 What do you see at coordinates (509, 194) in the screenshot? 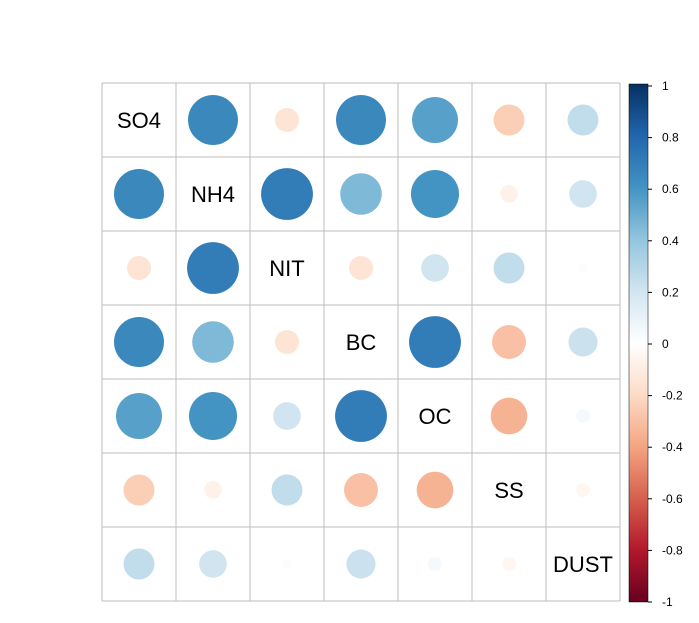
I see `correlation-circle-nh4-ss` at bounding box center [509, 194].